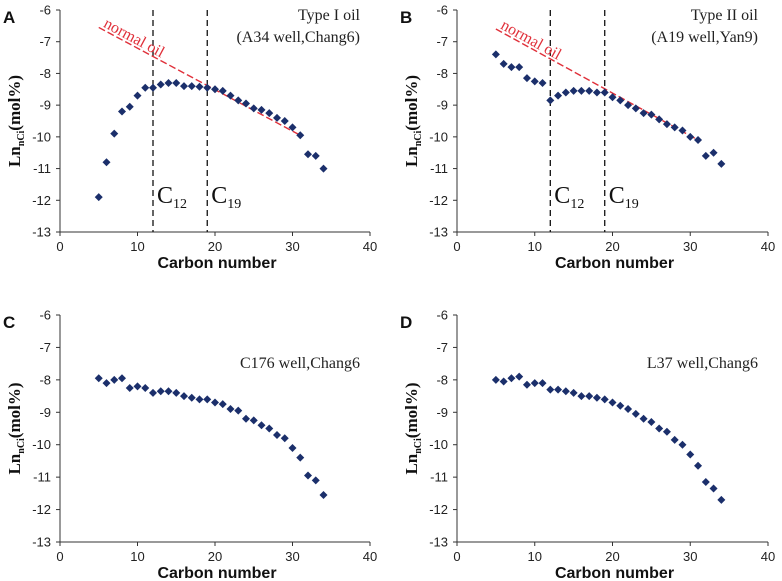 This screenshot has height=581, width=782. What do you see at coordinates (704, 37) in the screenshot?
I see `panel-subtitle: (A19 well,Yan9)` at bounding box center [704, 37].